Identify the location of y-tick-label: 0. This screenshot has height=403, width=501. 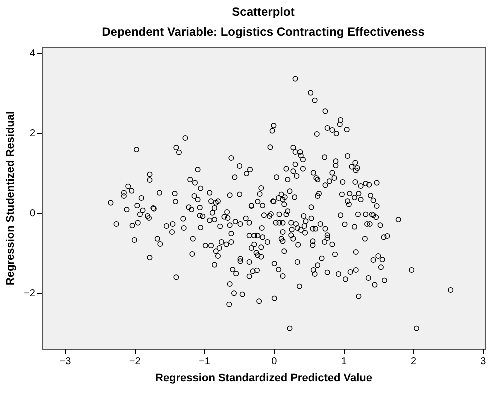
(33, 214).